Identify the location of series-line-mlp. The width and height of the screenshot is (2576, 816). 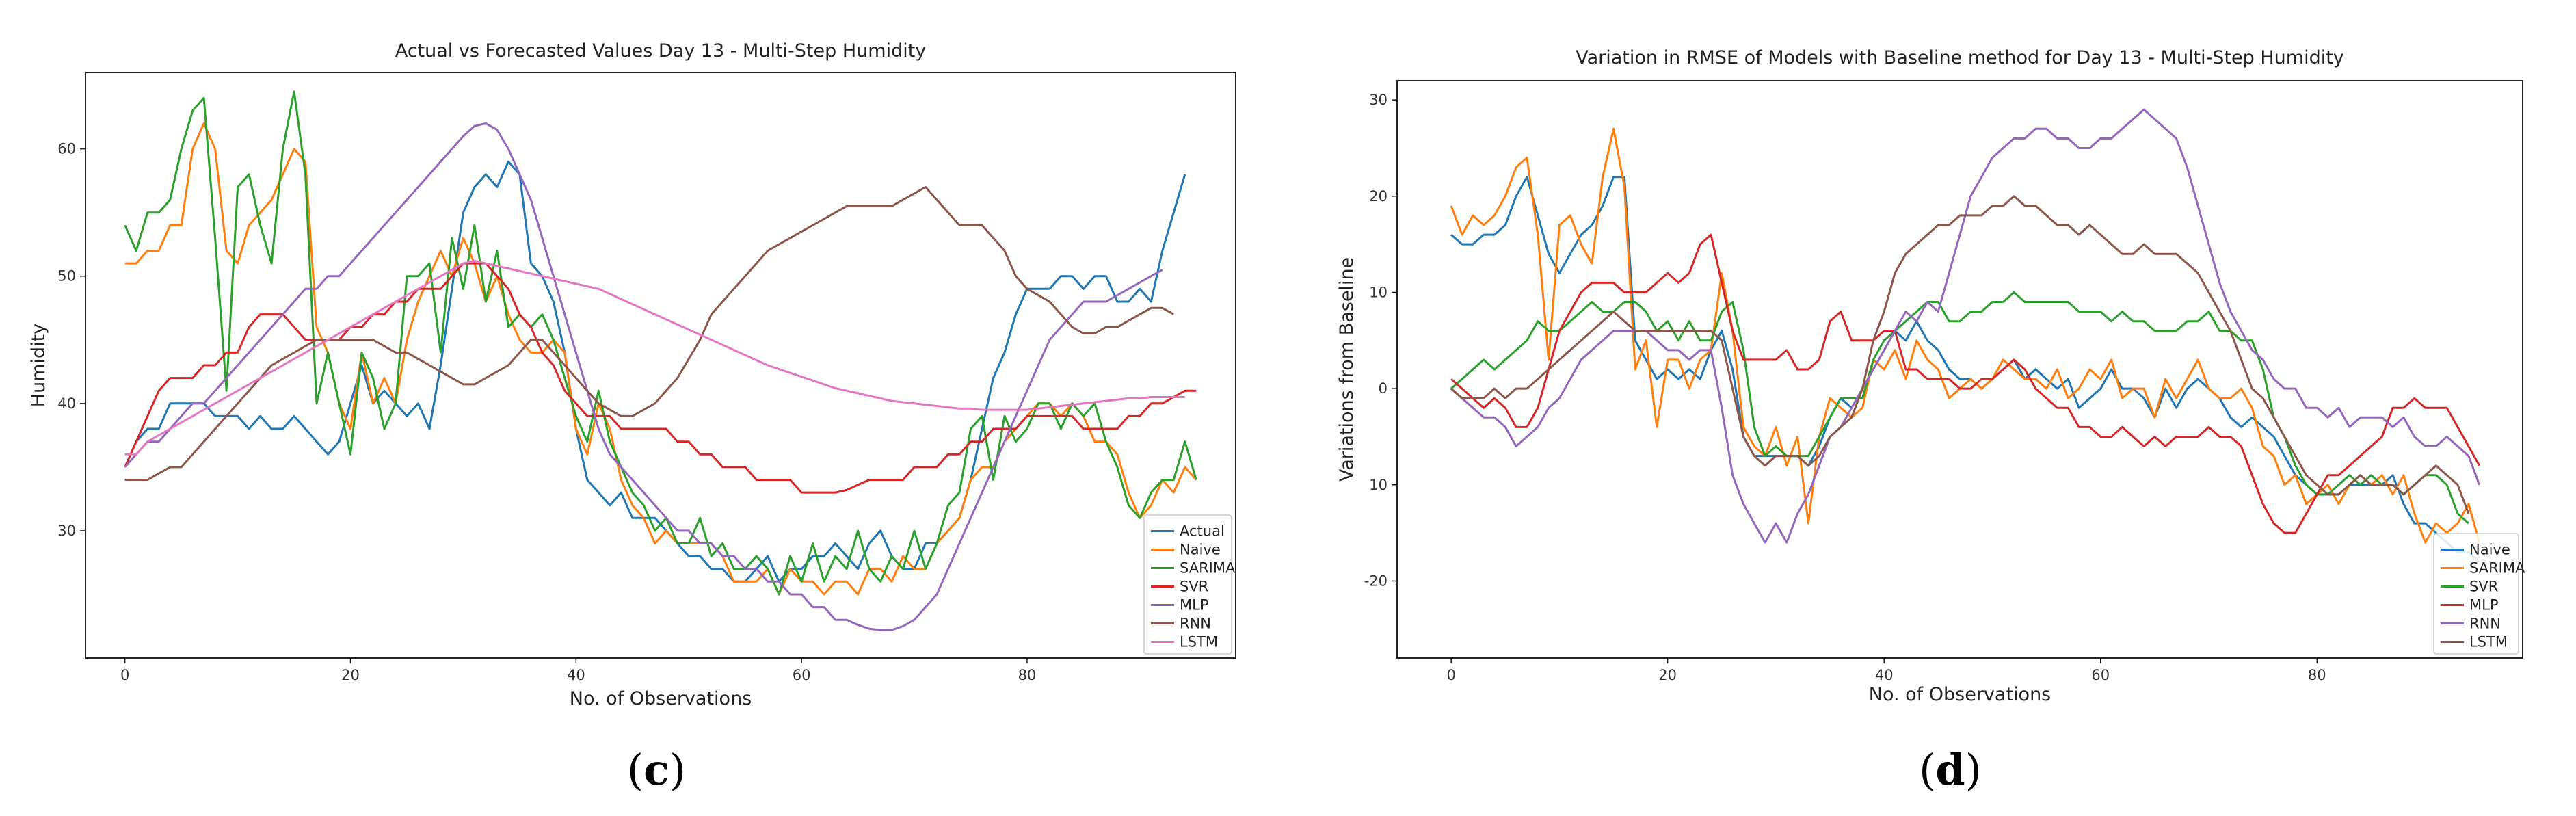
(1965, 383).